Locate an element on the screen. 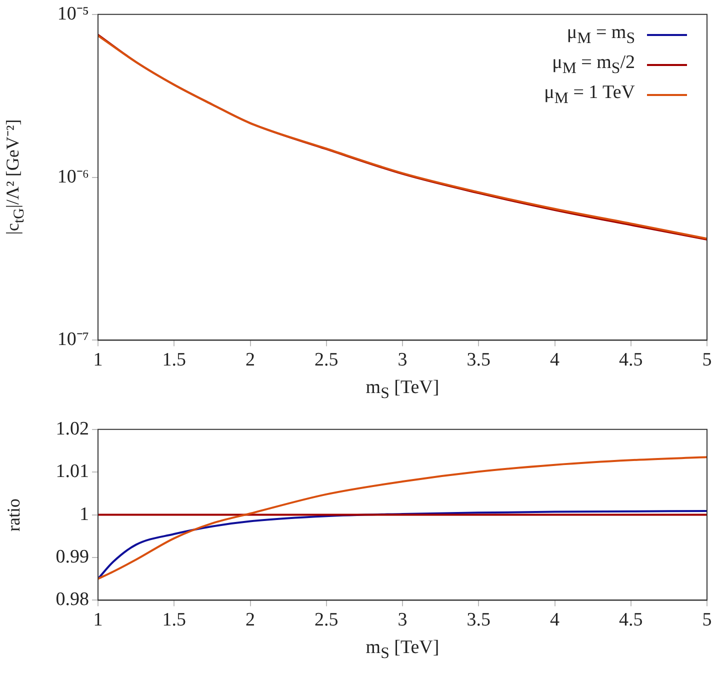 Image resolution: width=715 pixels, height=675 pixels. legend-label: μ$_{M}$ = m$_{S}$/2 is located at coordinates (593, 65).